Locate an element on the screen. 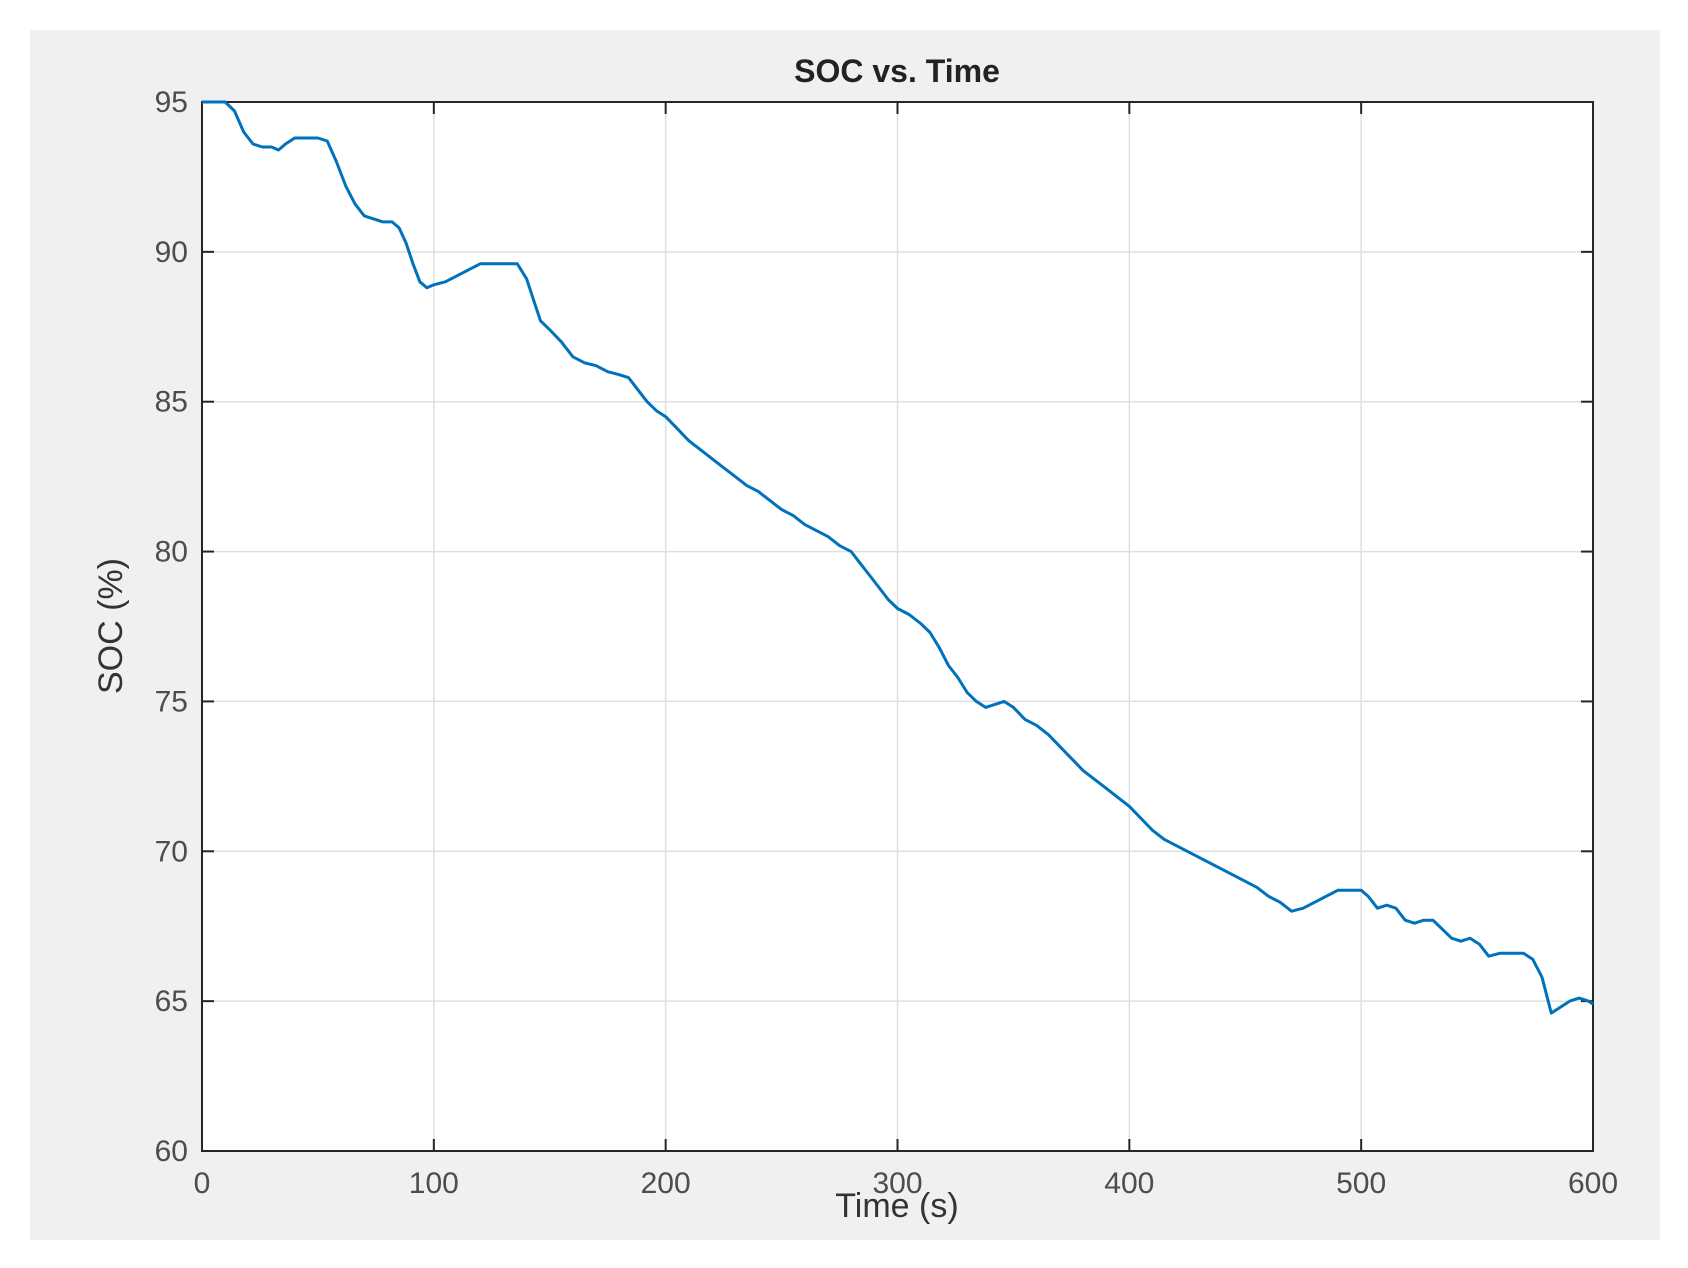 Image resolution: width=1688 pixels, height=1268 pixels. x-axis-title: Time (s) is located at coordinates (896, 1206).